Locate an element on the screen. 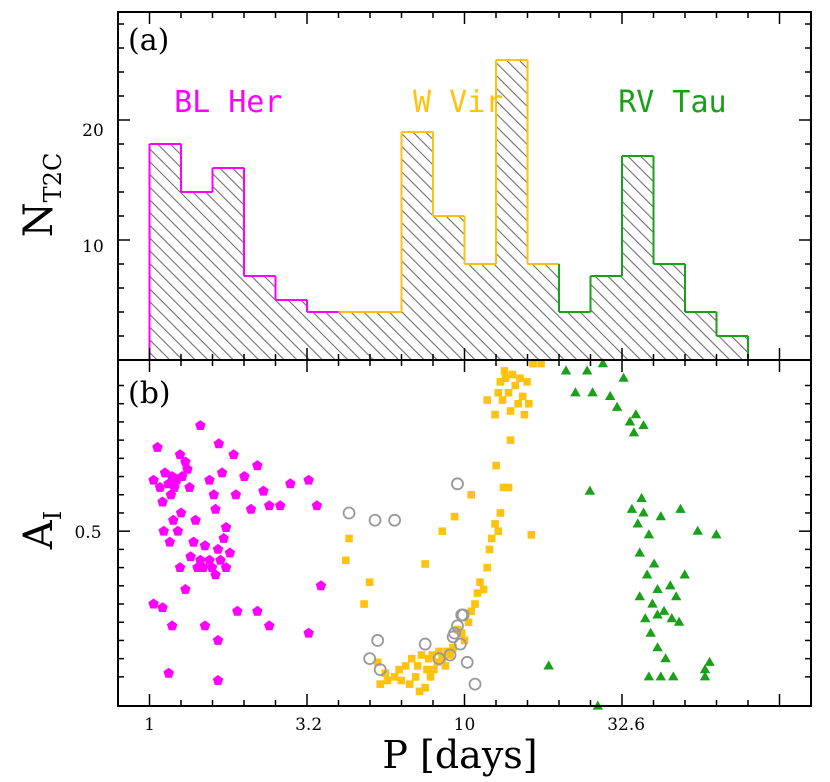  x-tick-label: 32.6 is located at coordinates (626, 725).